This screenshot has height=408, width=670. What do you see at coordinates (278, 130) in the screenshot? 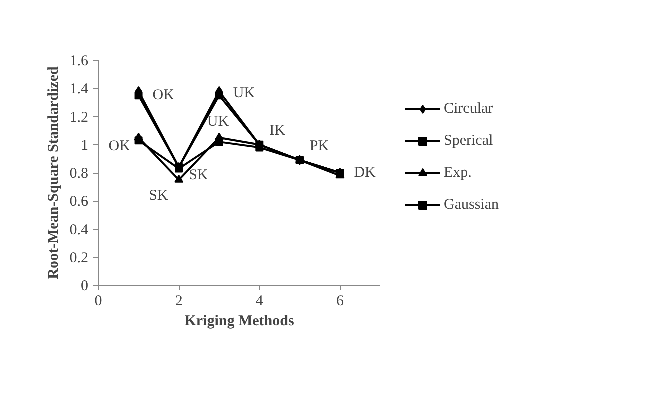
I see `annotation: IK` at bounding box center [278, 130].